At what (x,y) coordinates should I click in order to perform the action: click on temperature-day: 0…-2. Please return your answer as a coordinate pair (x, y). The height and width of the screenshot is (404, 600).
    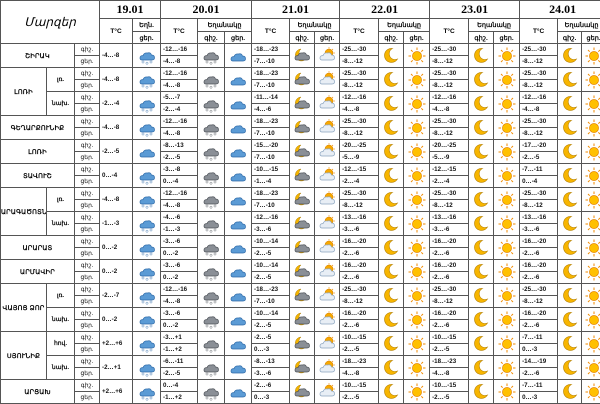
    Looking at the image, I should click on (116, 272).